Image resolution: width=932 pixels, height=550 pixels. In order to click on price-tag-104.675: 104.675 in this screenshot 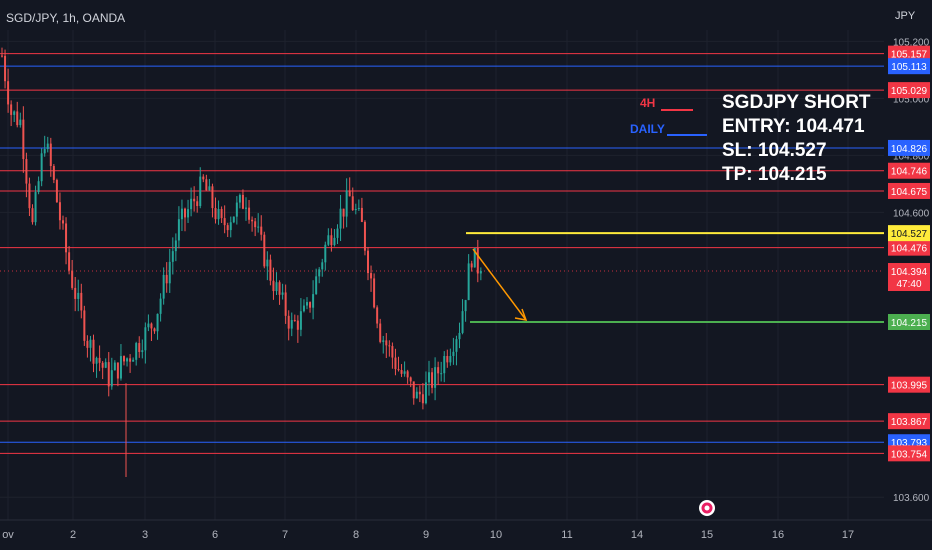, I will do `click(909, 192)`.